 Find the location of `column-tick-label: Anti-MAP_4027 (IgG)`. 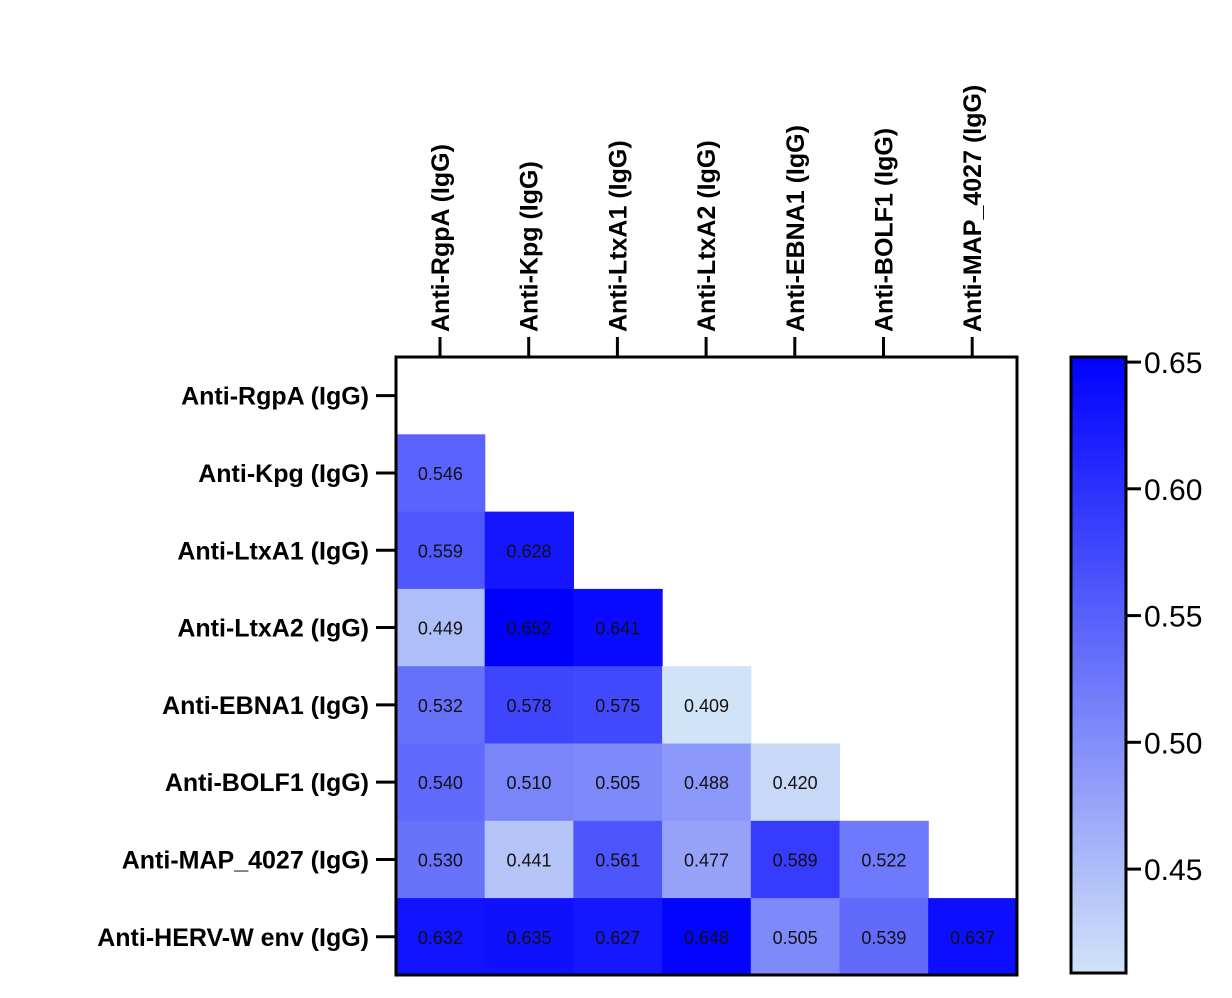

column-tick-label: Anti-MAP_4027 (IgG) is located at coordinates (973, 208).